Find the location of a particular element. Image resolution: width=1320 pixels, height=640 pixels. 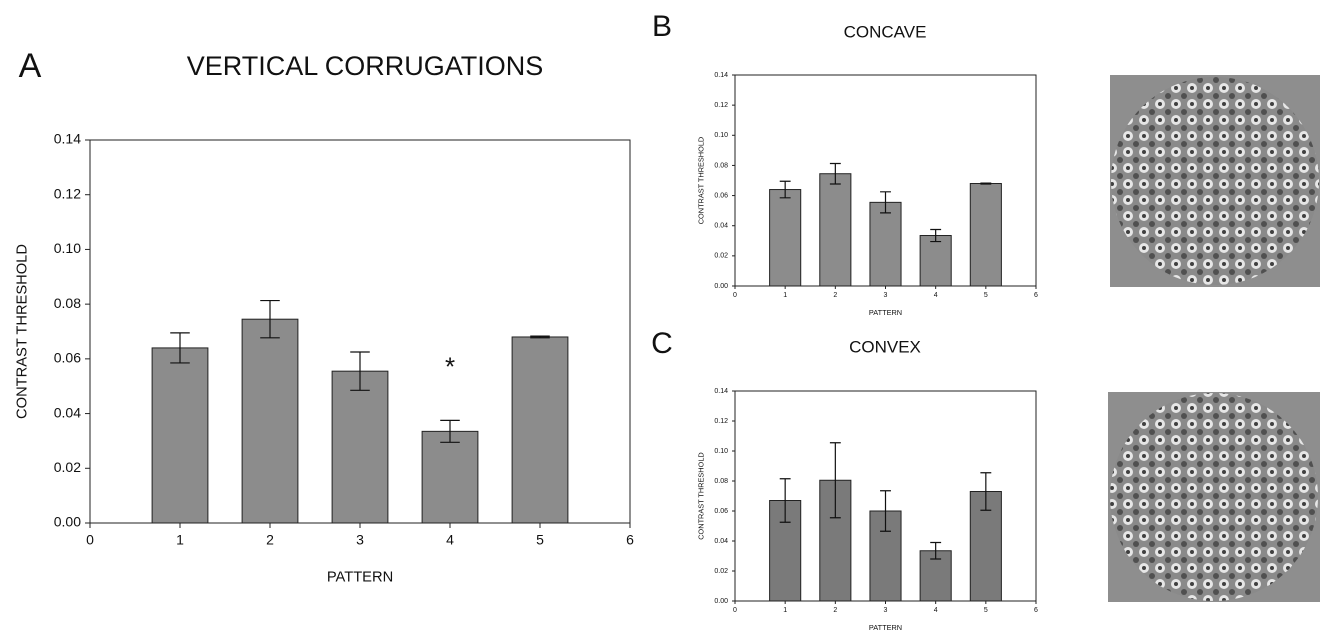

chart-title: CONCAVE is located at coordinates (885, 31).